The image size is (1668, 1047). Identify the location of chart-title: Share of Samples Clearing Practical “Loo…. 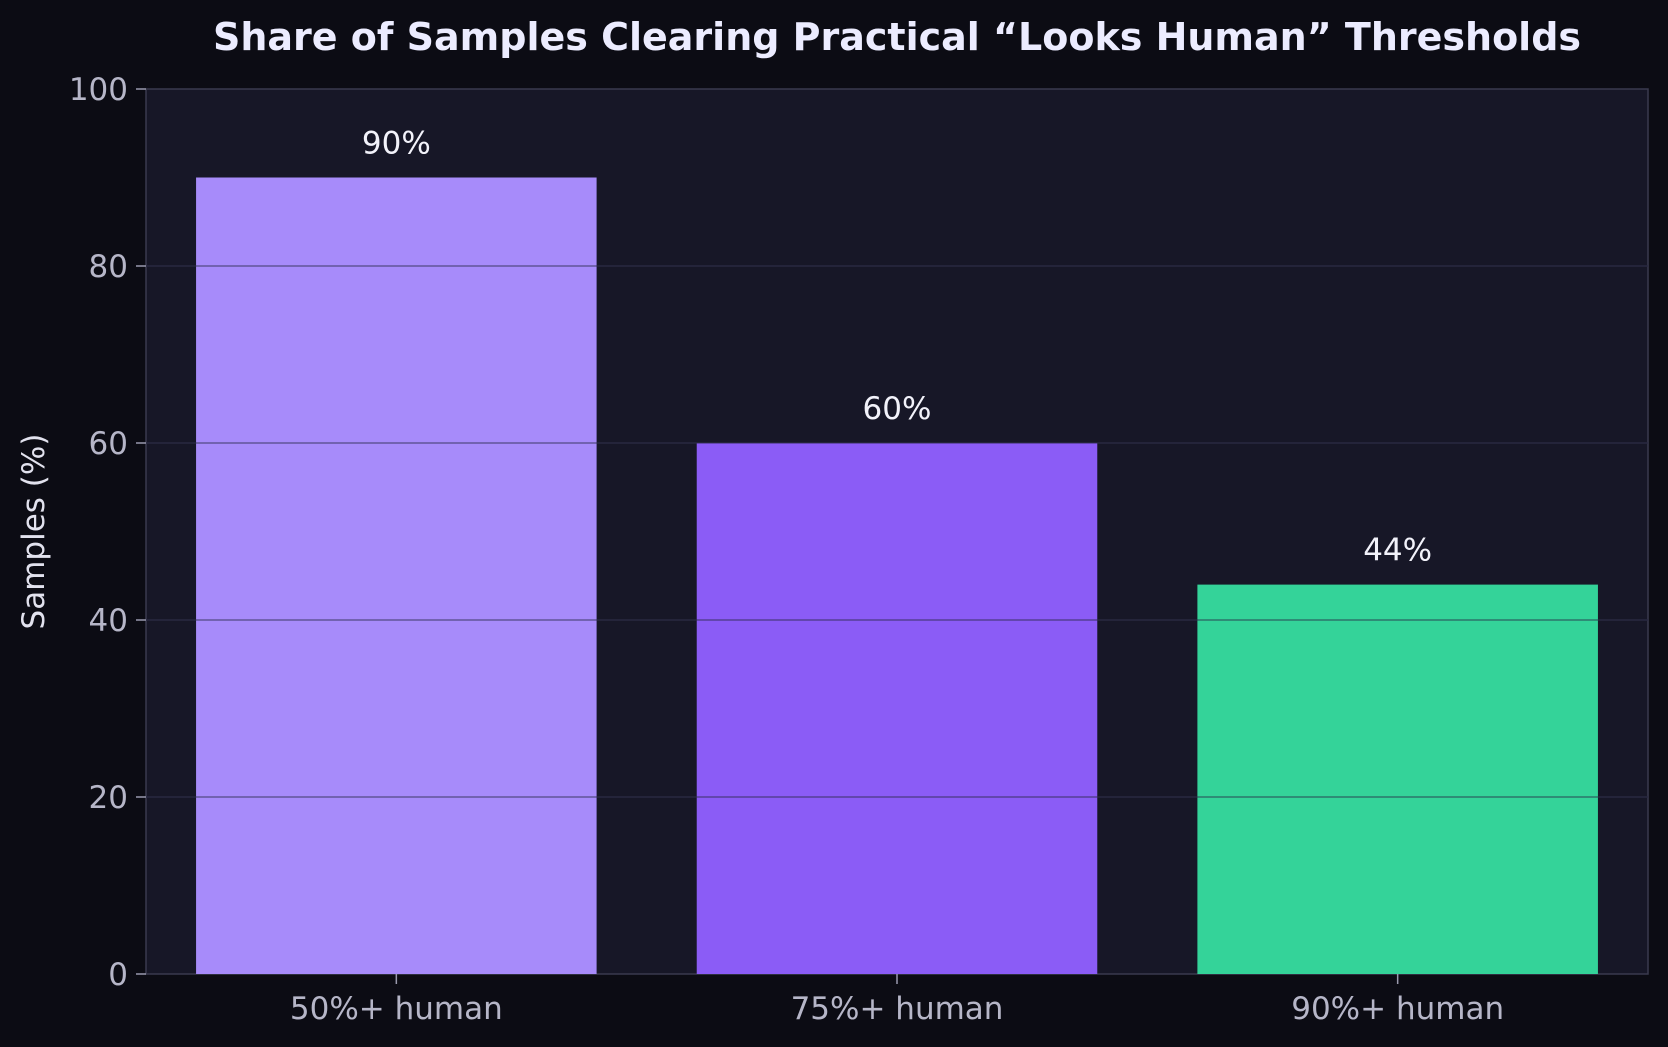
(897, 37).